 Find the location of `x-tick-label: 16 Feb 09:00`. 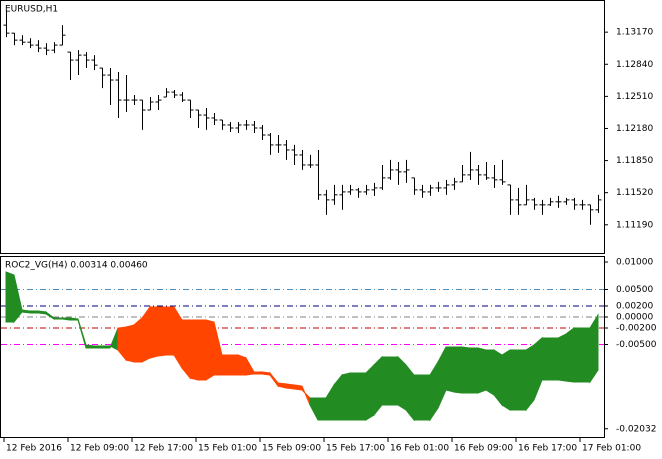

x-tick-label: 16 Feb 09:00 is located at coordinates (483, 449).